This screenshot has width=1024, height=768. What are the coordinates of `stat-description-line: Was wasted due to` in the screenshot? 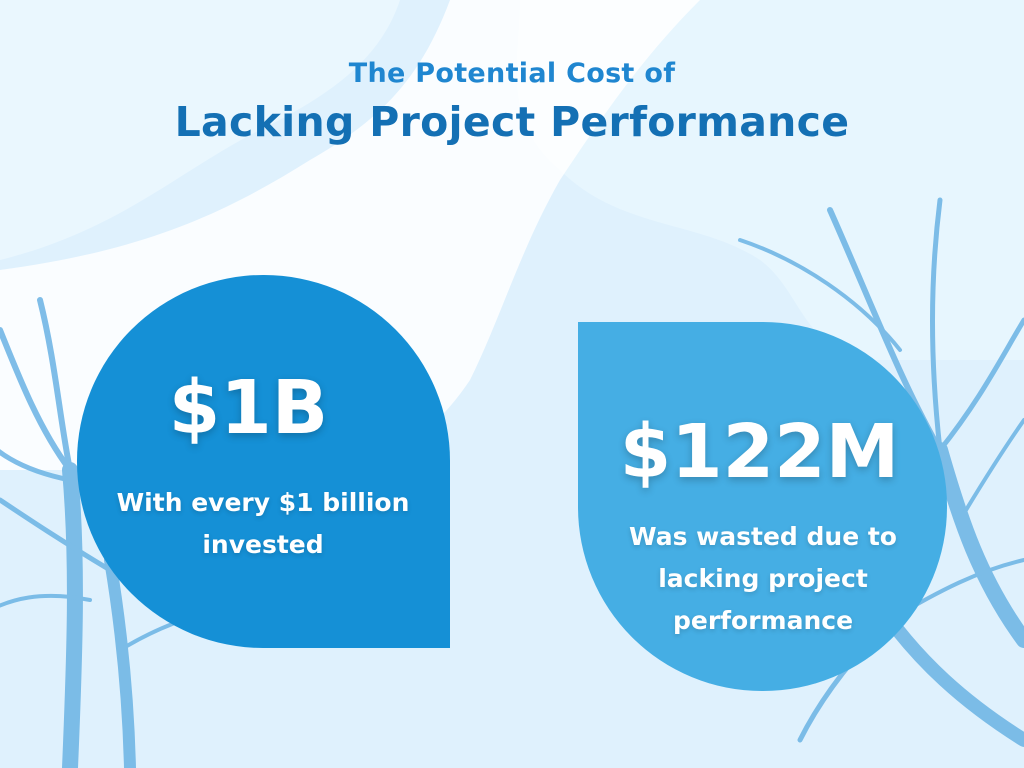 It's located at (763, 536).